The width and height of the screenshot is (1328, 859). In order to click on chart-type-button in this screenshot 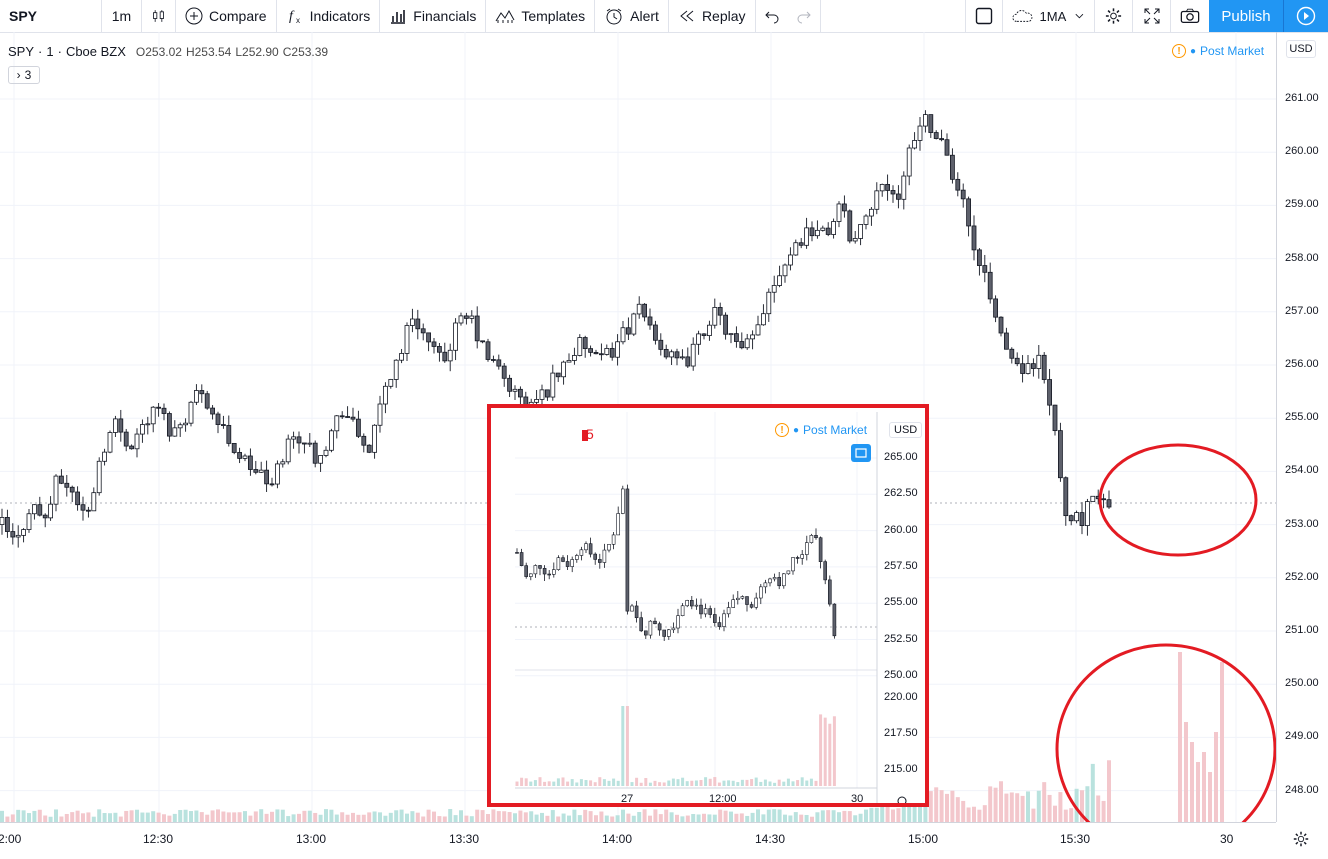, I will do `click(159, 16)`.